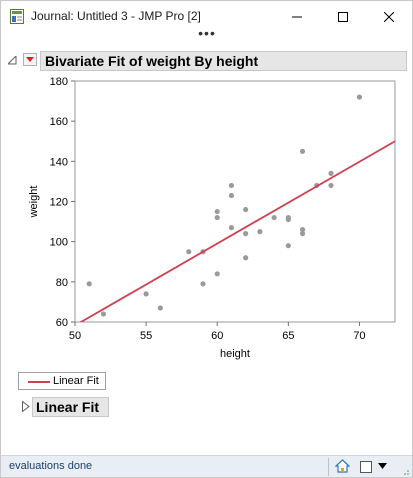  I want to click on disclosure-collapsed-icon, so click(26, 406).